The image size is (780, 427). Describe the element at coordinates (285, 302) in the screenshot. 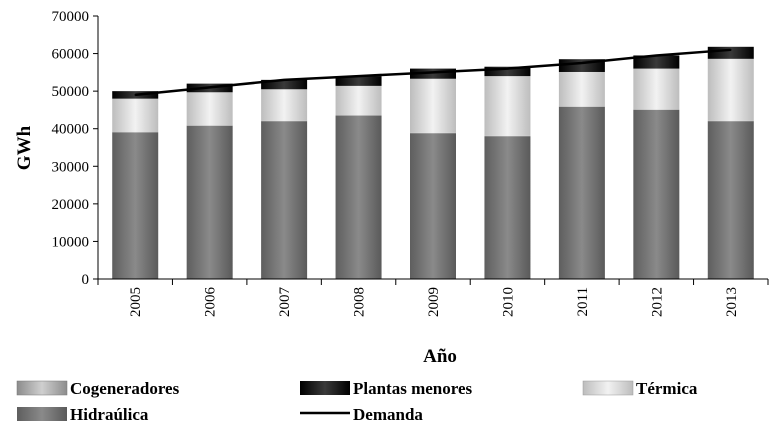

I see `x-tick-label: 2007` at that location.